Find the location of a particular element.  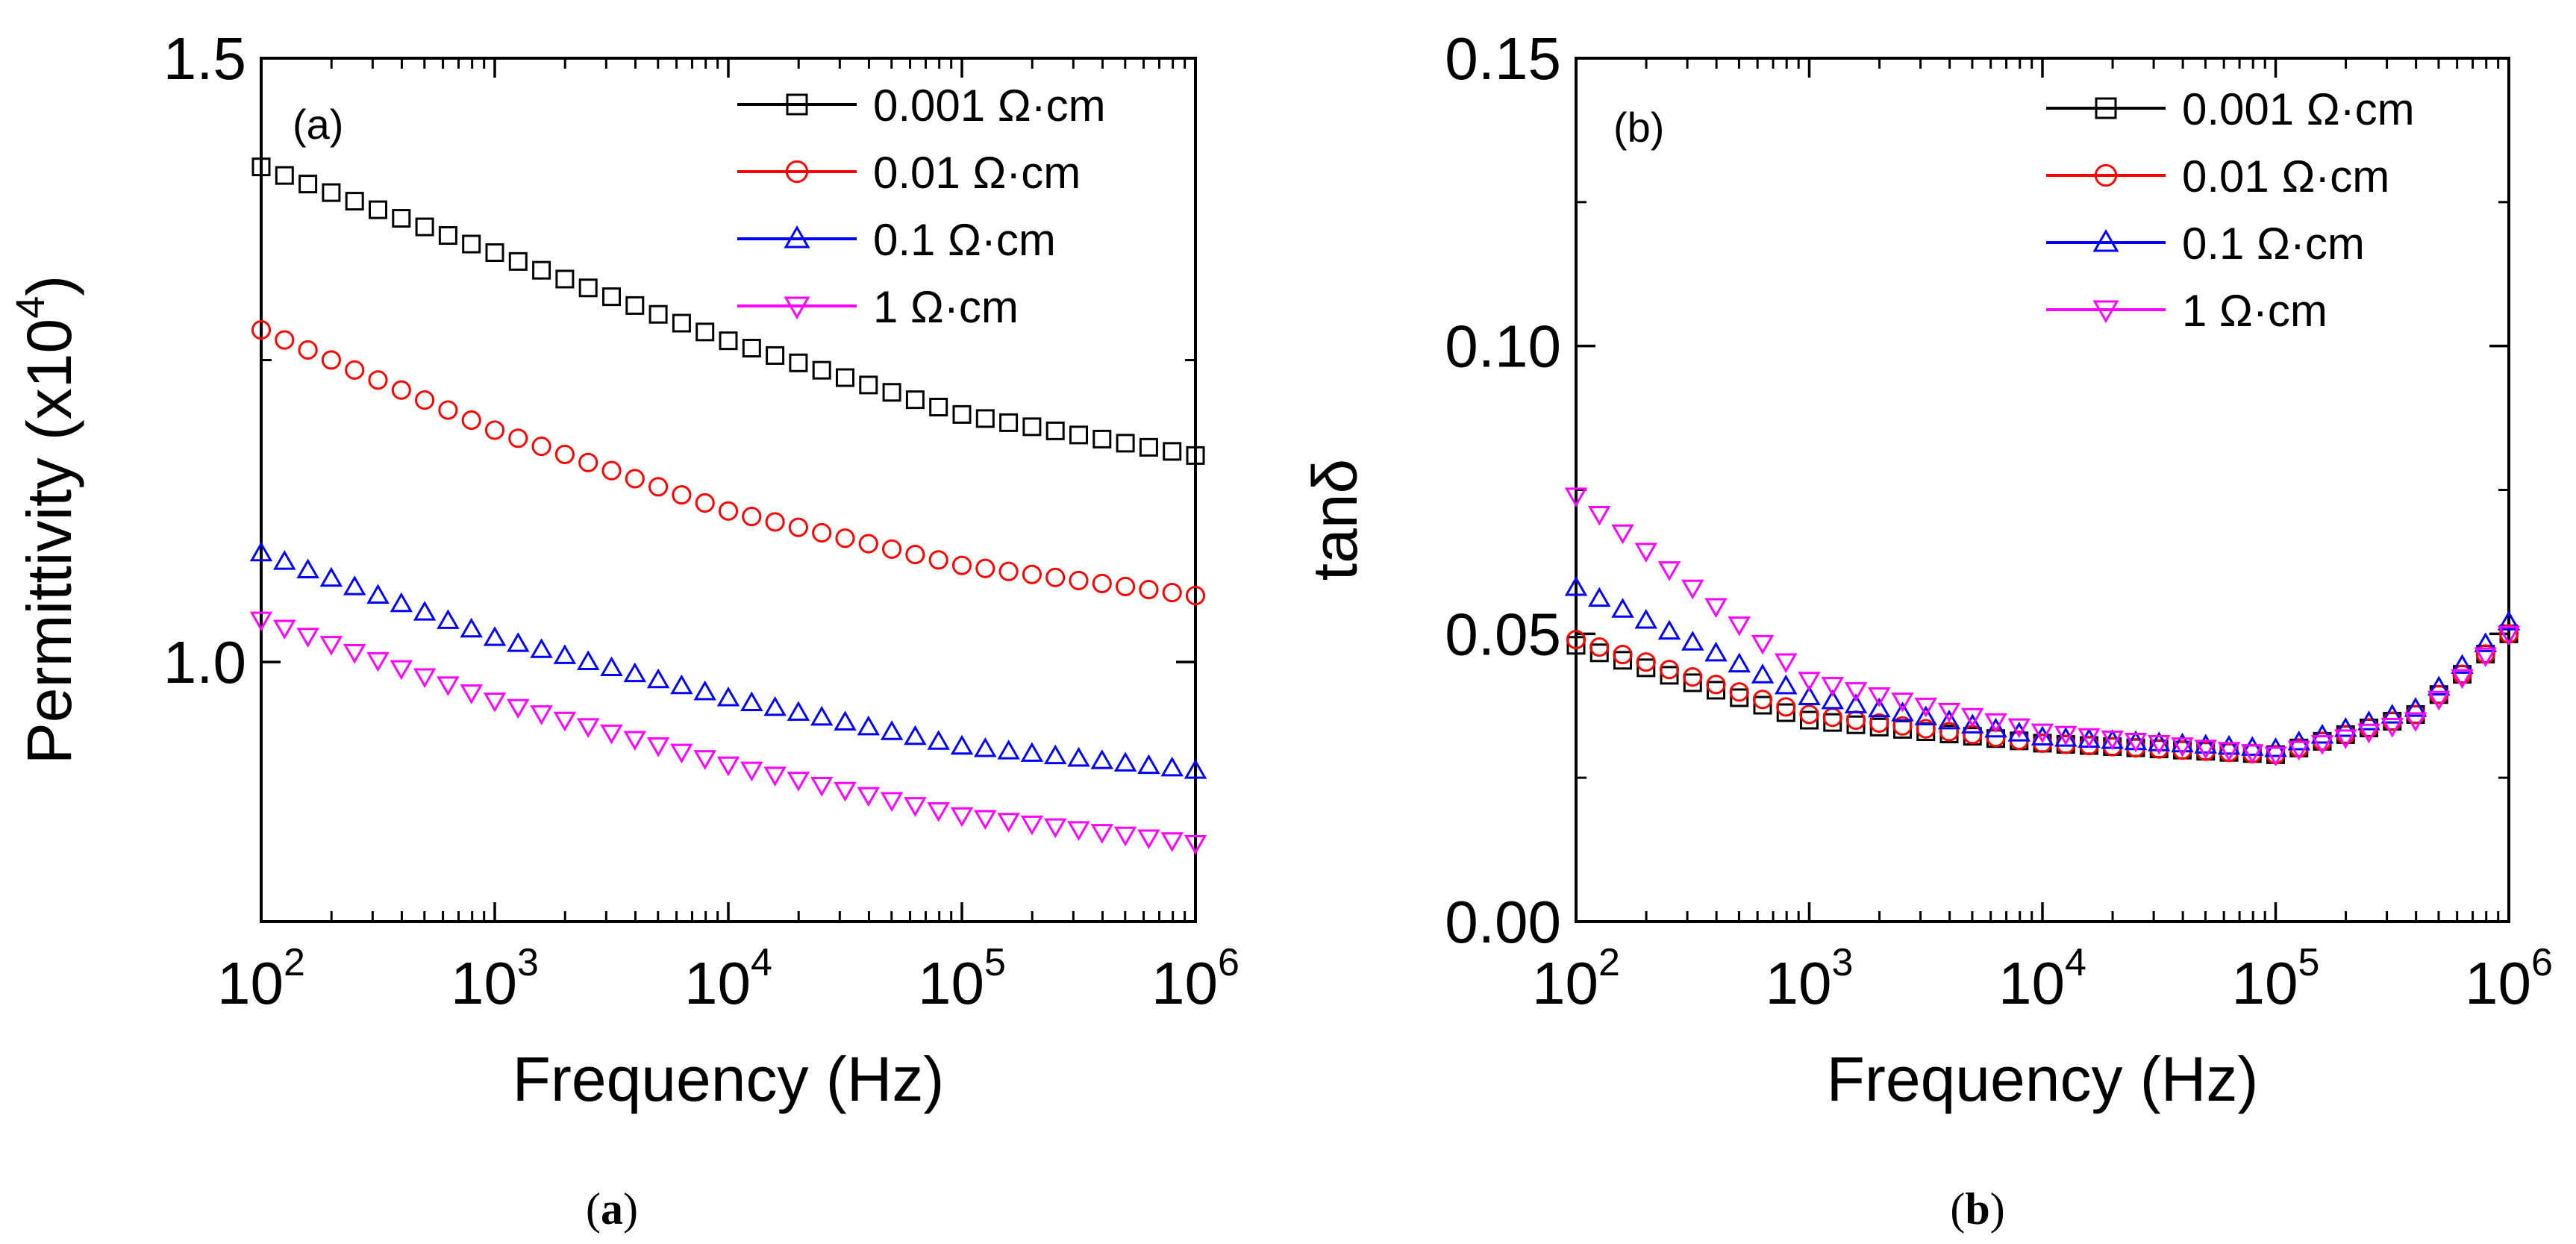

y-axis-title-exponent: 4 is located at coordinates (30, 307).